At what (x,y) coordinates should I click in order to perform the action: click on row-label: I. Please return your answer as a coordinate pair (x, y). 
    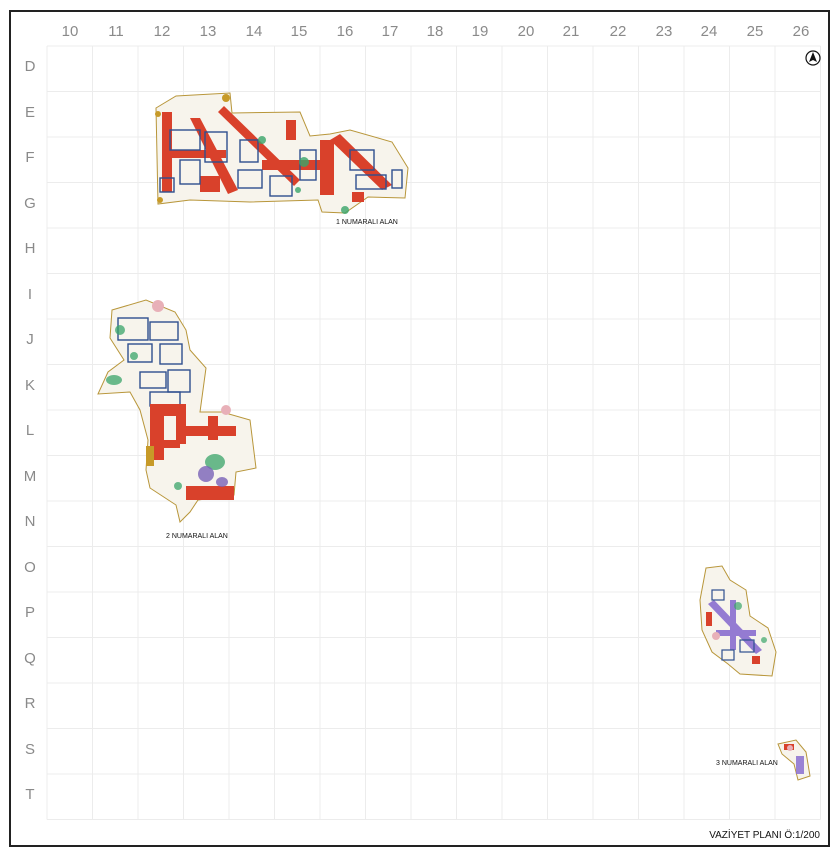
    Looking at the image, I should click on (30, 294).